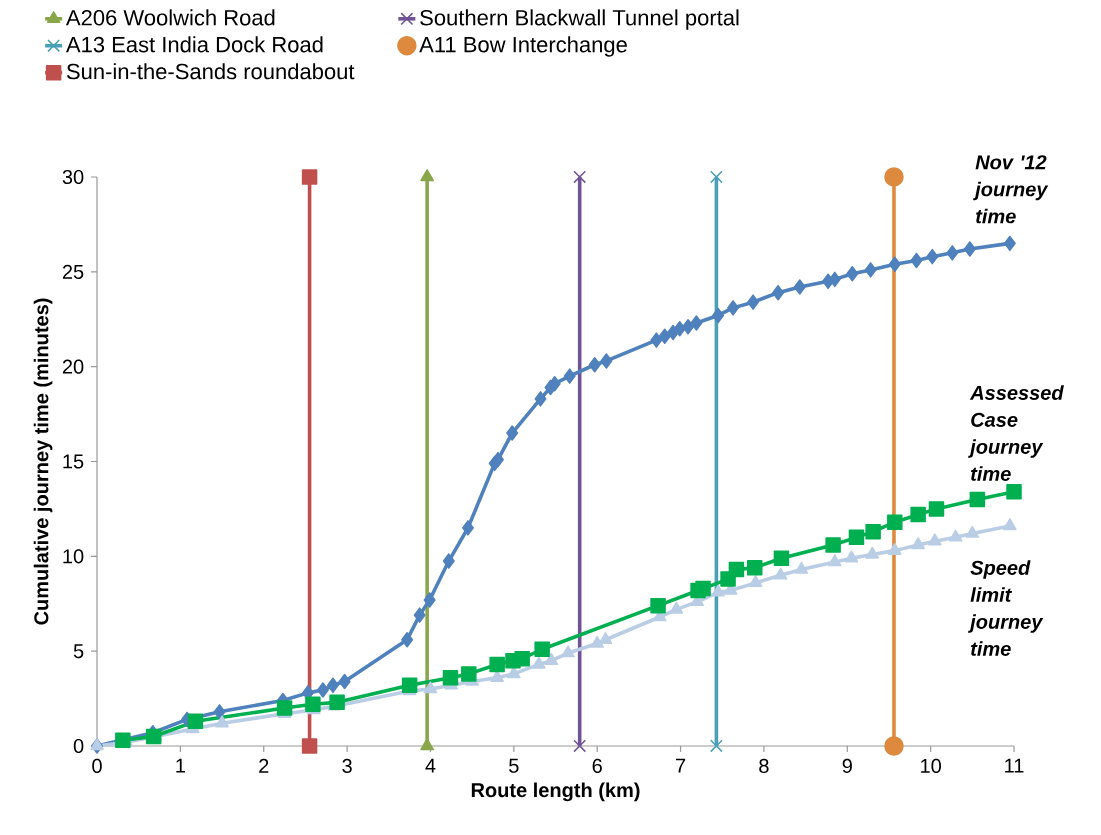 This screenshot has height=835, width=1101. Describe the element at coordinates (764, 766) in the screenshot. I see `x-tick-label: 8` at that location.